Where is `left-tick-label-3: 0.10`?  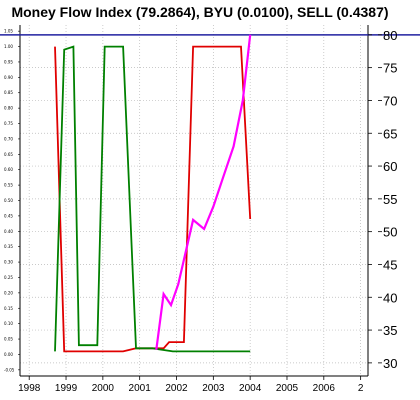 left-tick-label-3: 0.10 is located at coordinates (8, 323).